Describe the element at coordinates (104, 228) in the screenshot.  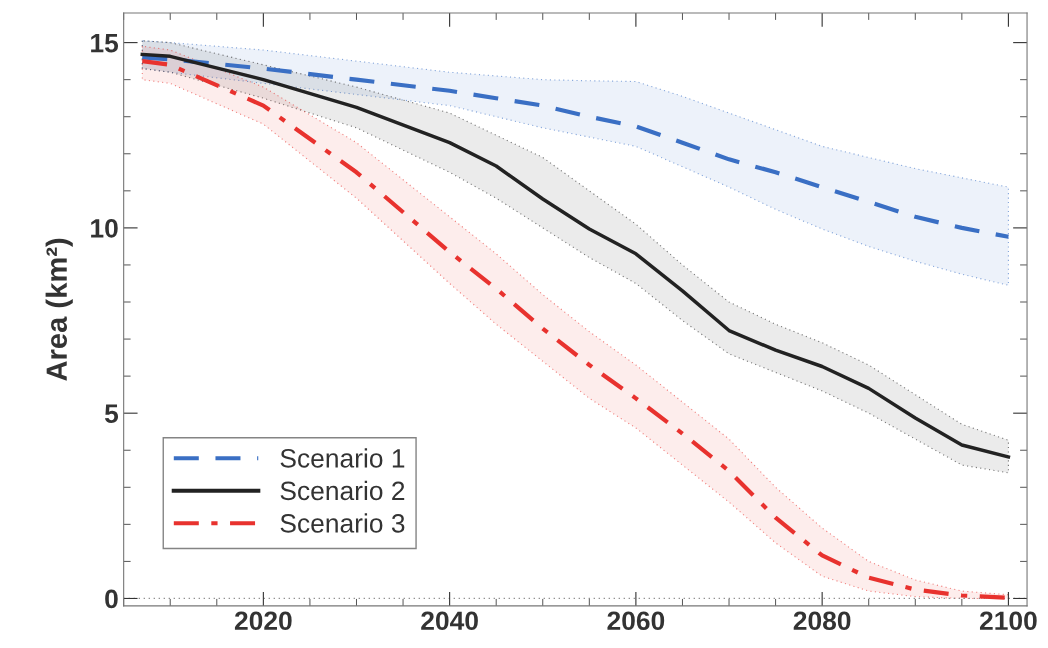
I see `y-tick-label: 10` at that location.